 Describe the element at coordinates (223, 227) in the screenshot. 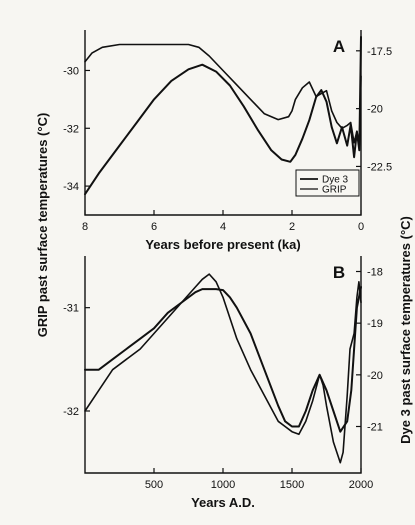

I see `x-tick-label: 4` at that location.